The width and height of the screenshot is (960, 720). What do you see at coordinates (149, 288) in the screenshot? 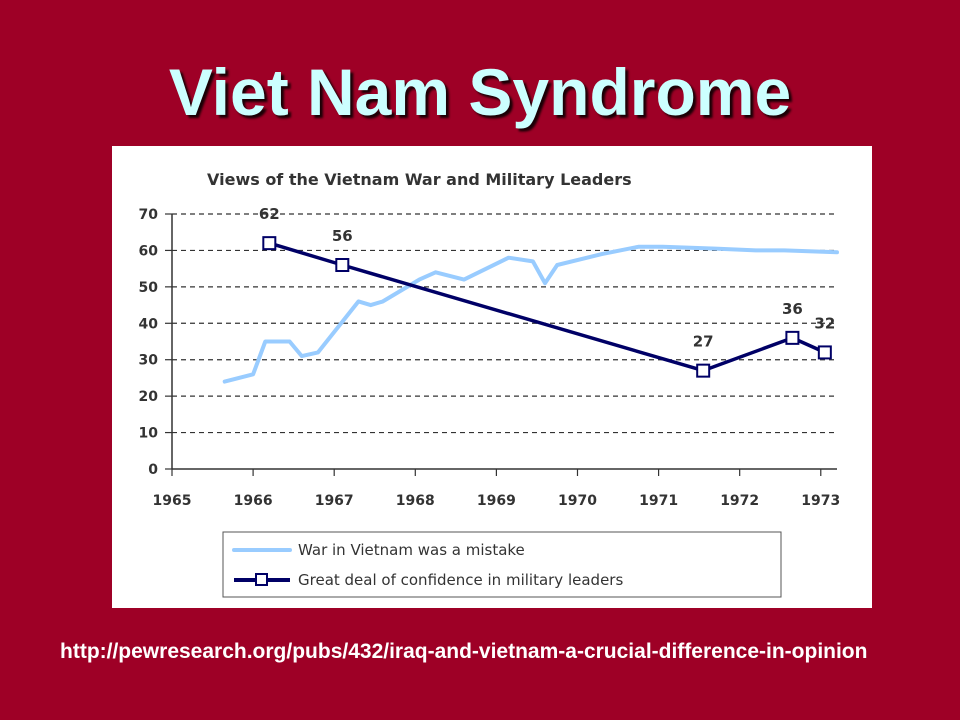
I see `y-tick-label-50: 50` at bounding box center [149, 288].